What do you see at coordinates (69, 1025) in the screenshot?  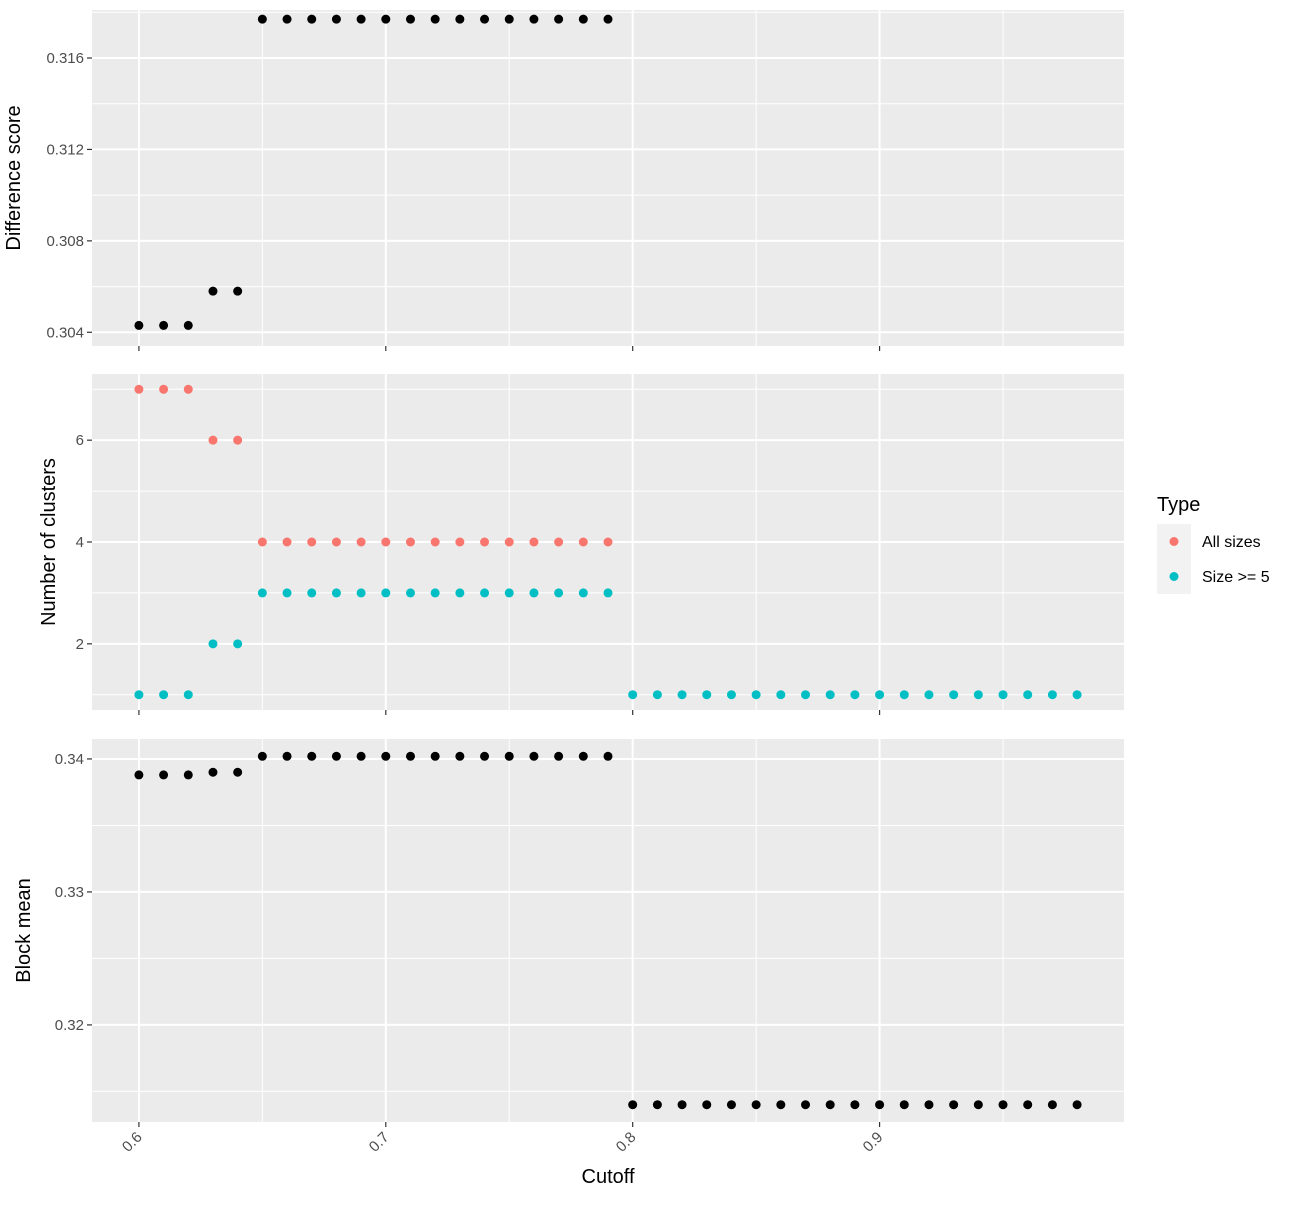 I see `y-tick-label: 0.32` at bounding box center [69, 1025].